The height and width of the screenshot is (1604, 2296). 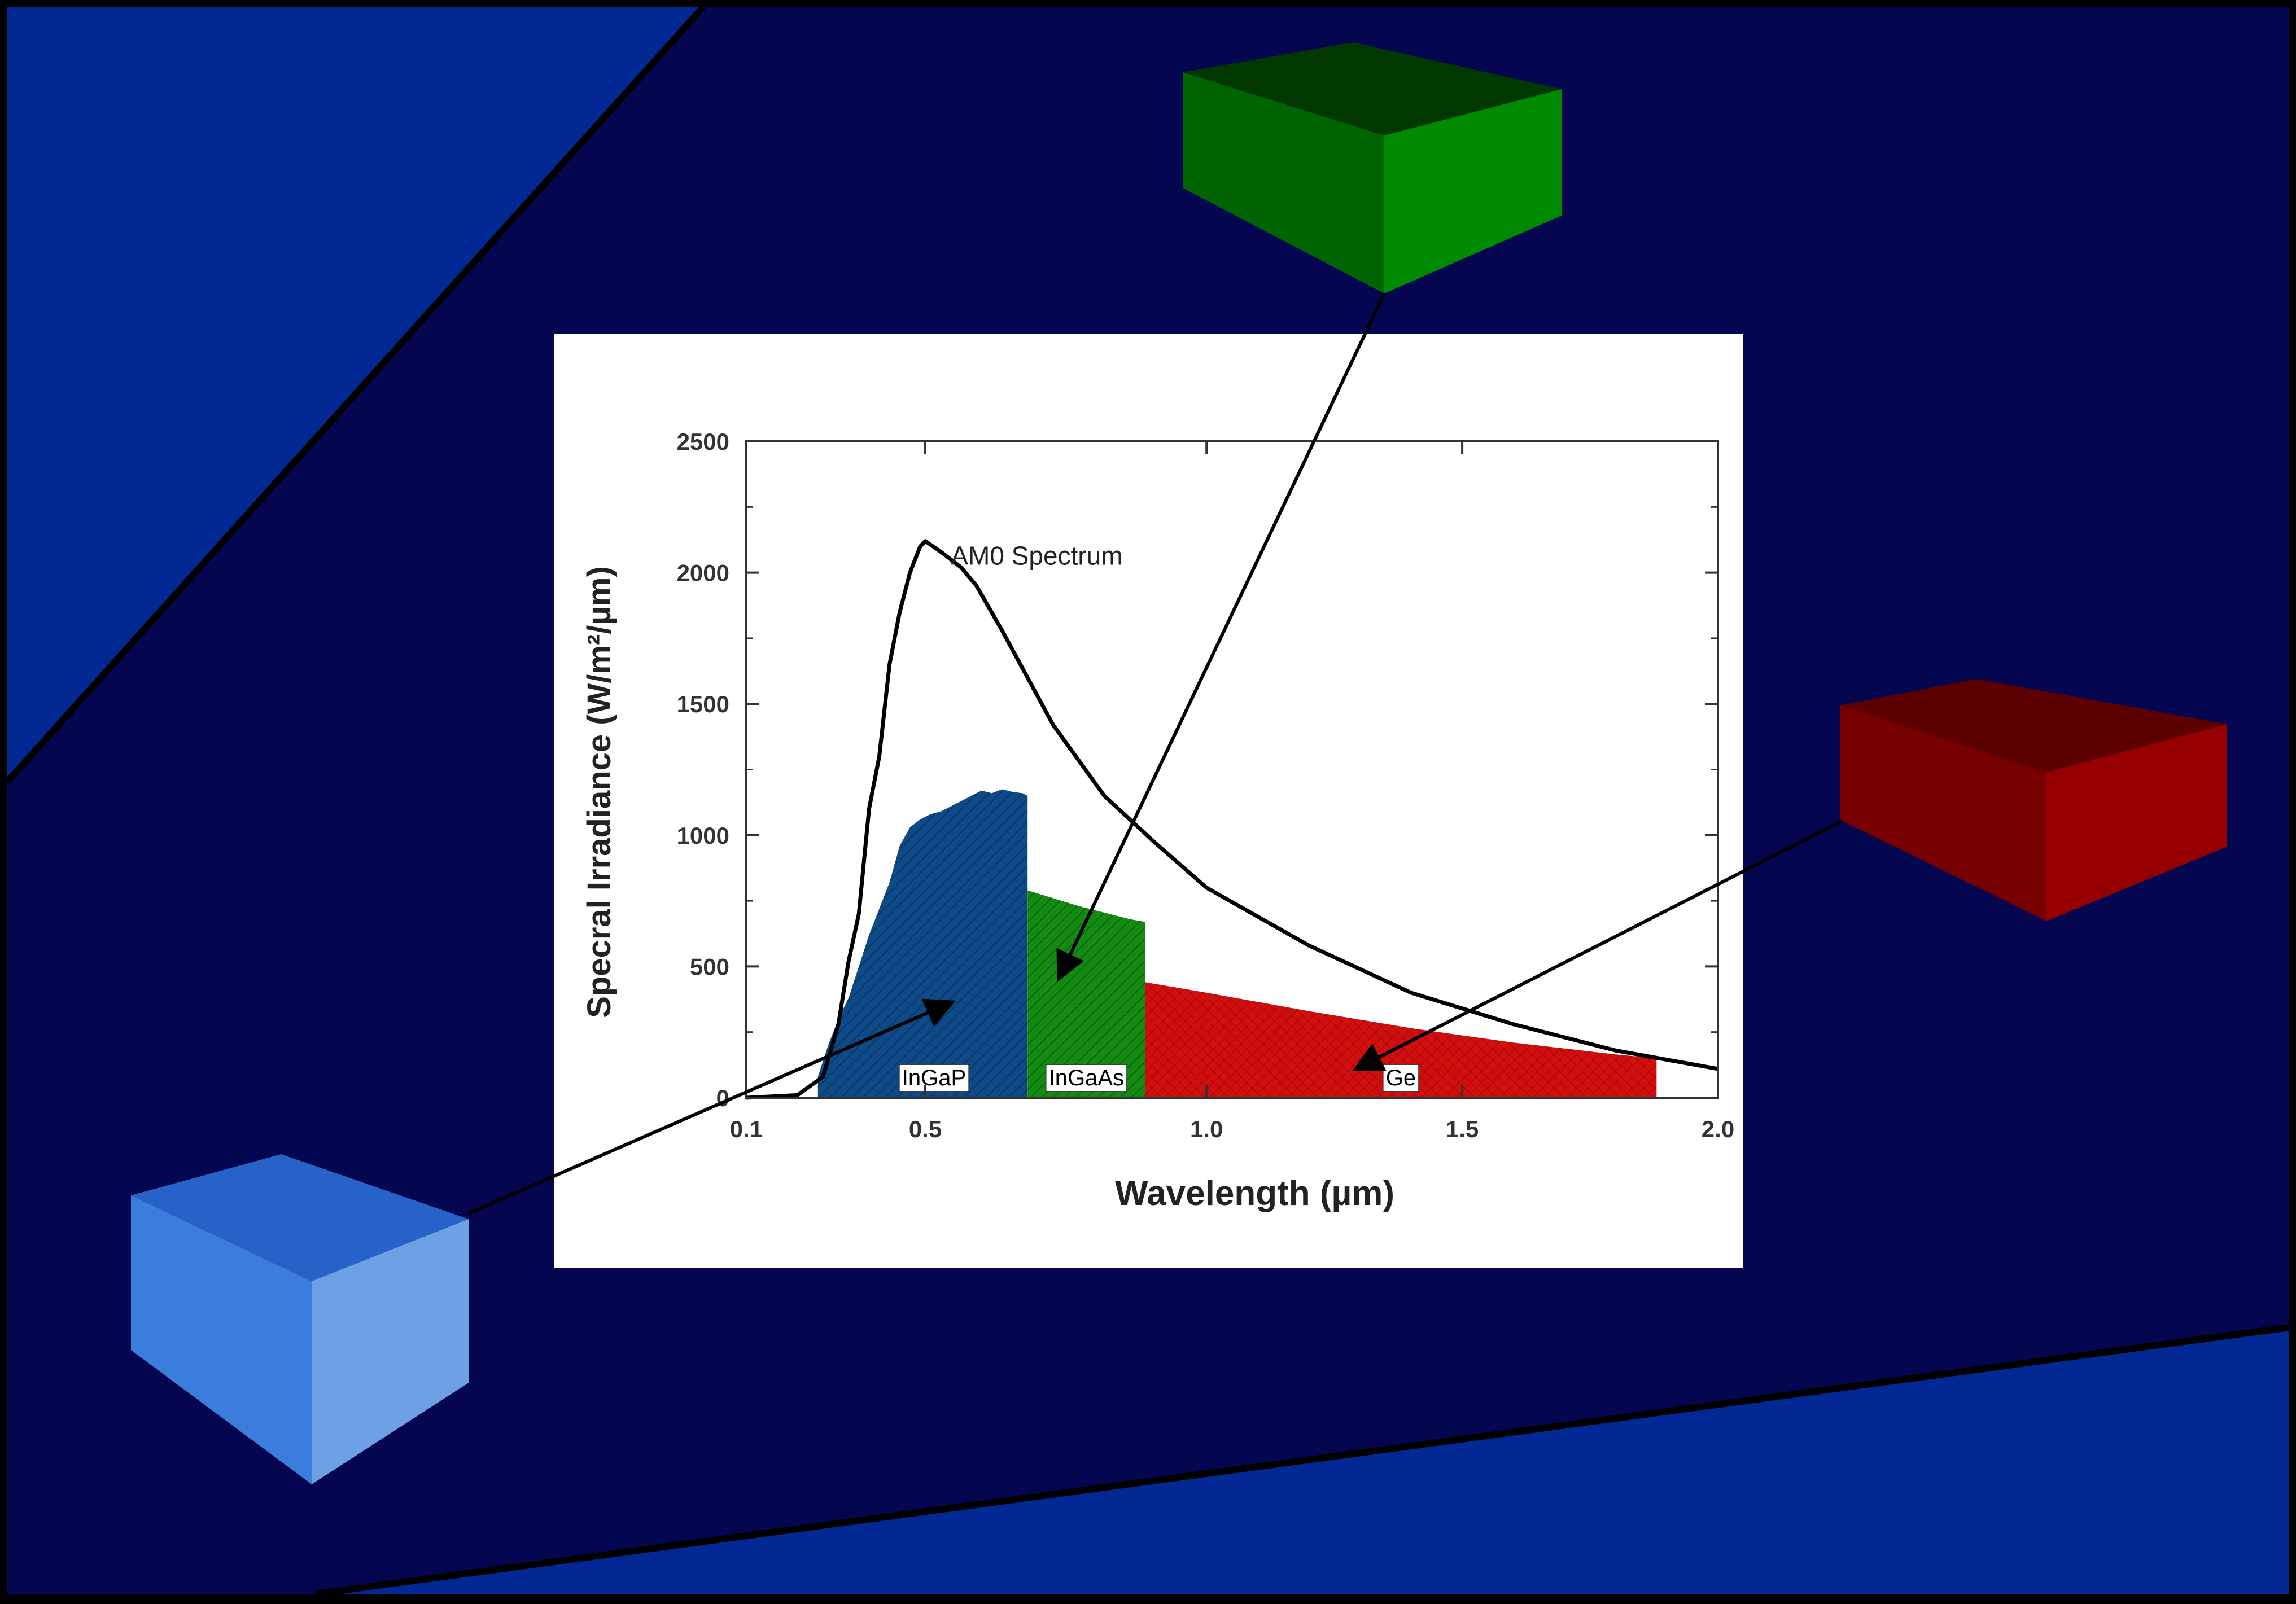 I want to click on ingap-cube-right-face, so click(x=390, y=1351).